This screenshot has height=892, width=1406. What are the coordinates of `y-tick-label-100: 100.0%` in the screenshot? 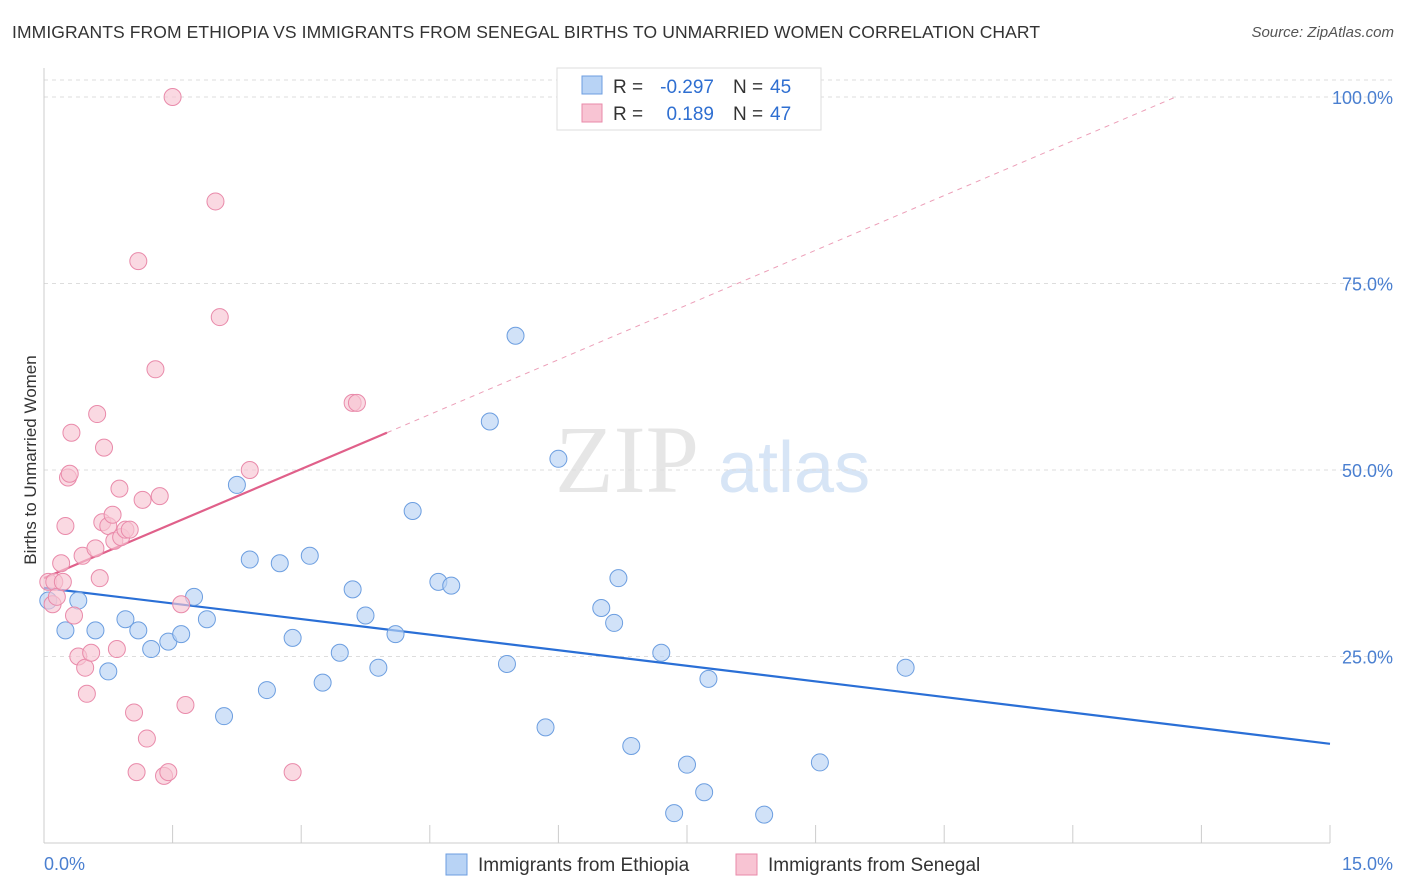 It's located at (1362, 98).